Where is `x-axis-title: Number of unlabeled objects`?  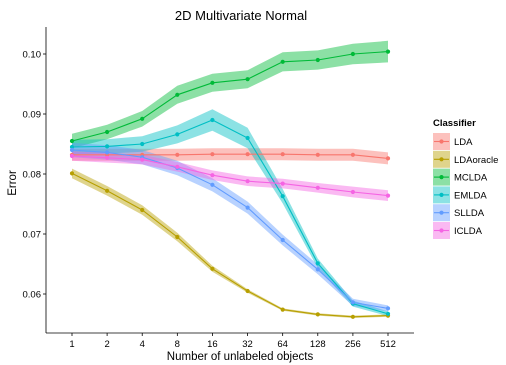
x-axis-title: Number of unlabeled objects is located at coordinates (240, 357).